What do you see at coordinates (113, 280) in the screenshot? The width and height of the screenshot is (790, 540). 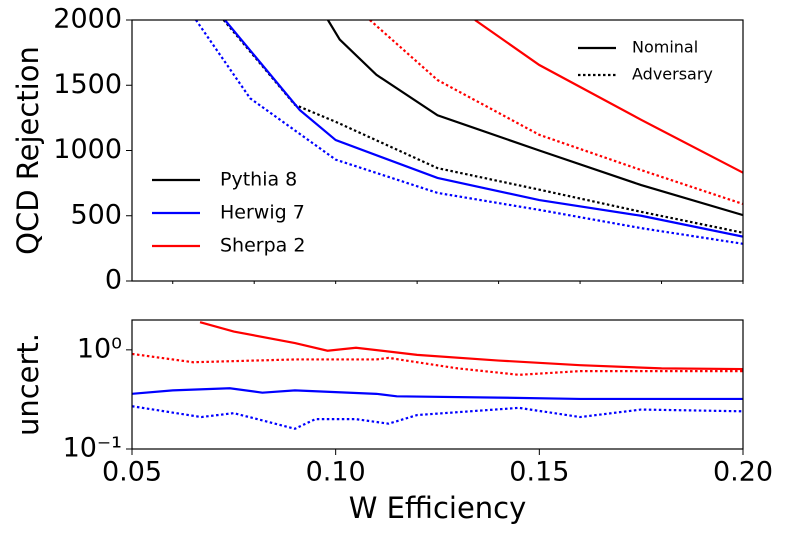 I see `y-tick-label: 0` at bounding box center [113, 280].